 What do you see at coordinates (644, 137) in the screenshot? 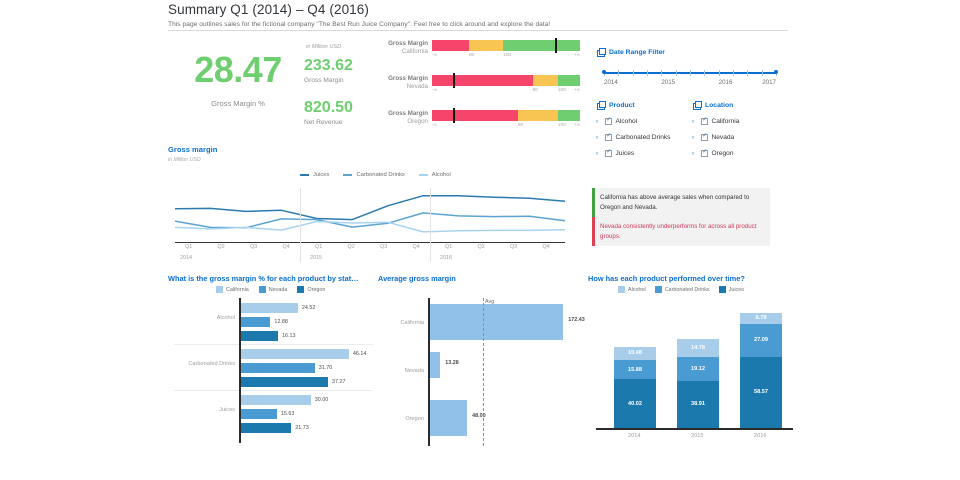
I see `filter-item-carbonated-drinks: › Carbonated Drinks` at bounding box center [644, 137].